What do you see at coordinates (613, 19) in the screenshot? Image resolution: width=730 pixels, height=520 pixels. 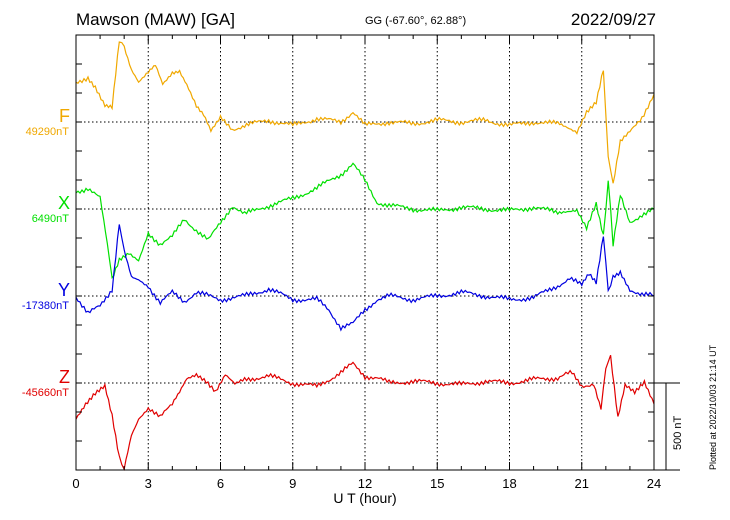 I see `date-label: 2022/09/27` at bounding box center [613, 19].